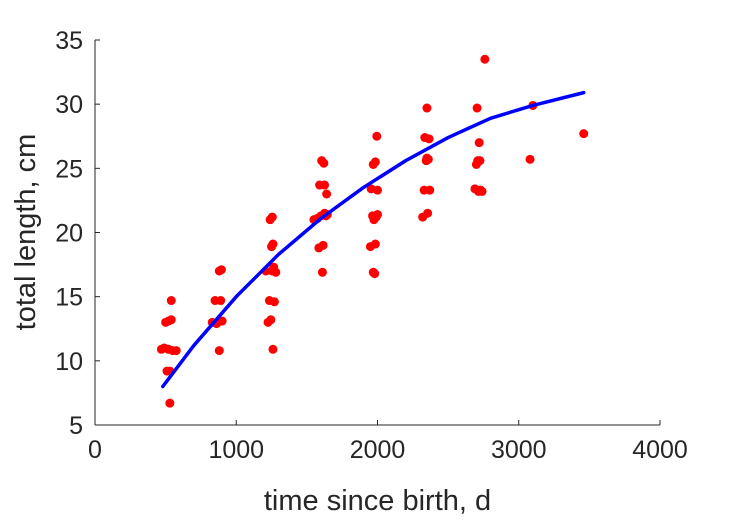 This screenshot has height=521, width=729. What do you see at coordinates (69, 105) in the screenshot?
I see `y-tick-label: 30` at bounding box center [69, 105].